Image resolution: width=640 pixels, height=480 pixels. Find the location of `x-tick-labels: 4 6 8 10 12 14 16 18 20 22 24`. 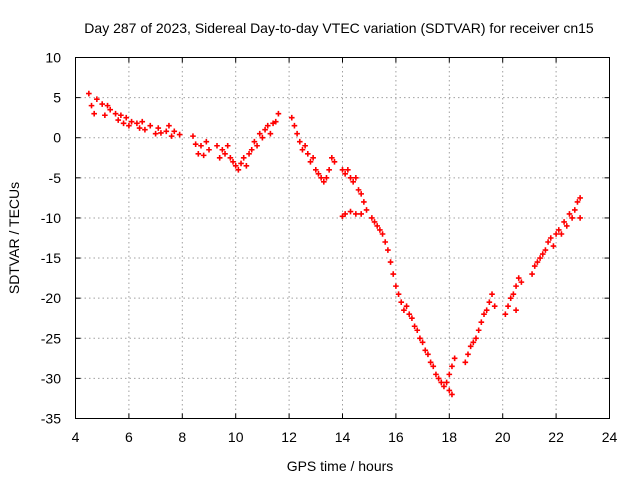

x-tick-labels: 4 6 8 10 12 14 16 18 20 22 24 is located at coordinates (345, 437).